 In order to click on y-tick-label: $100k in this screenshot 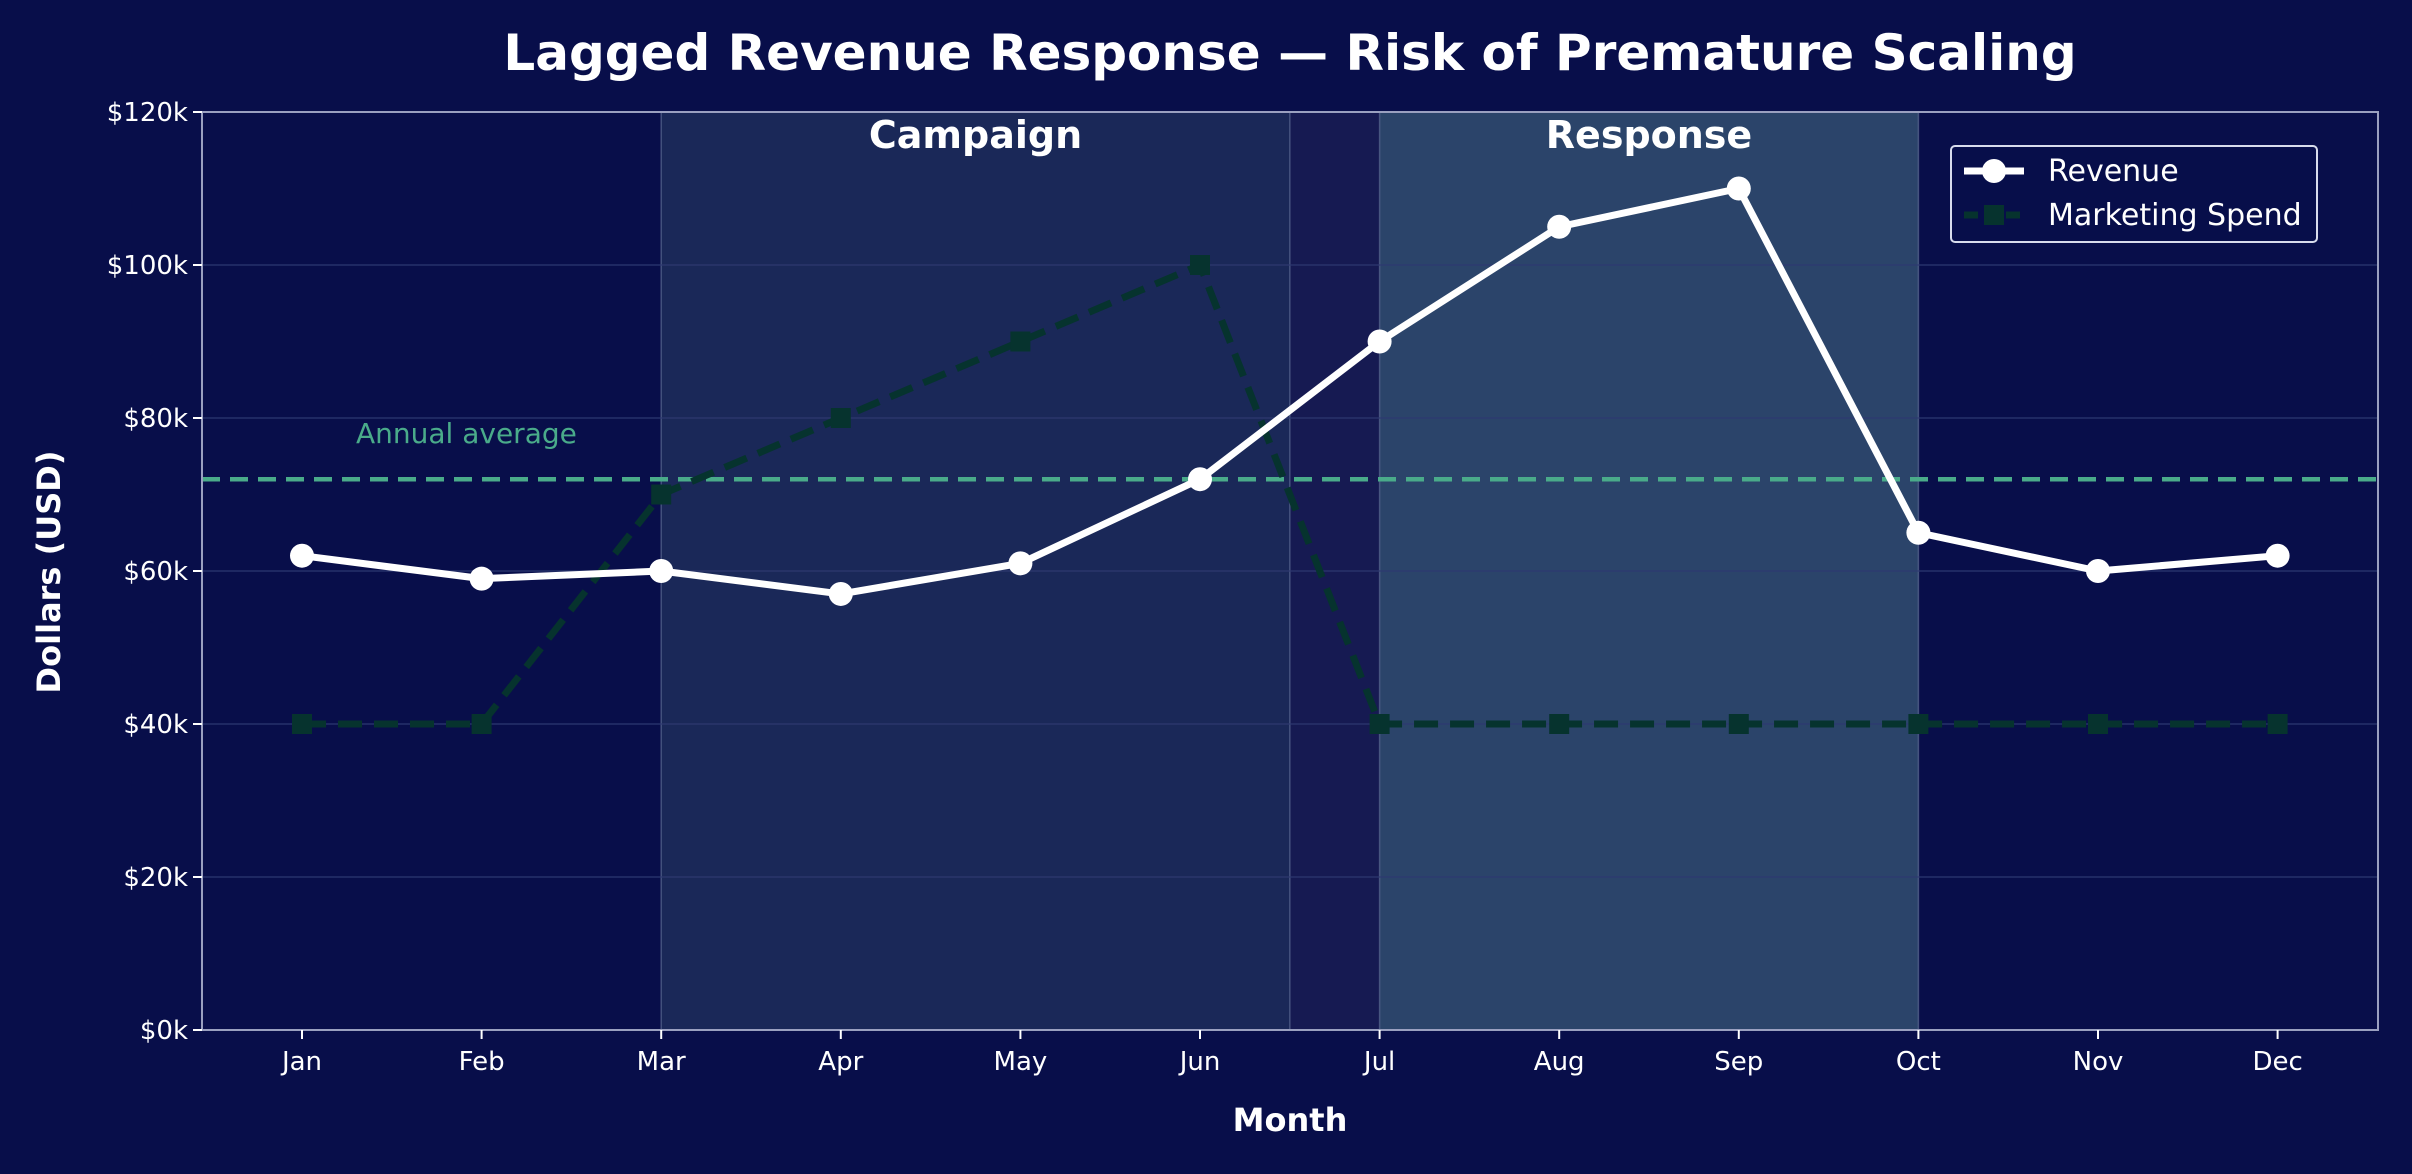, I will do `click(147, 266)`.